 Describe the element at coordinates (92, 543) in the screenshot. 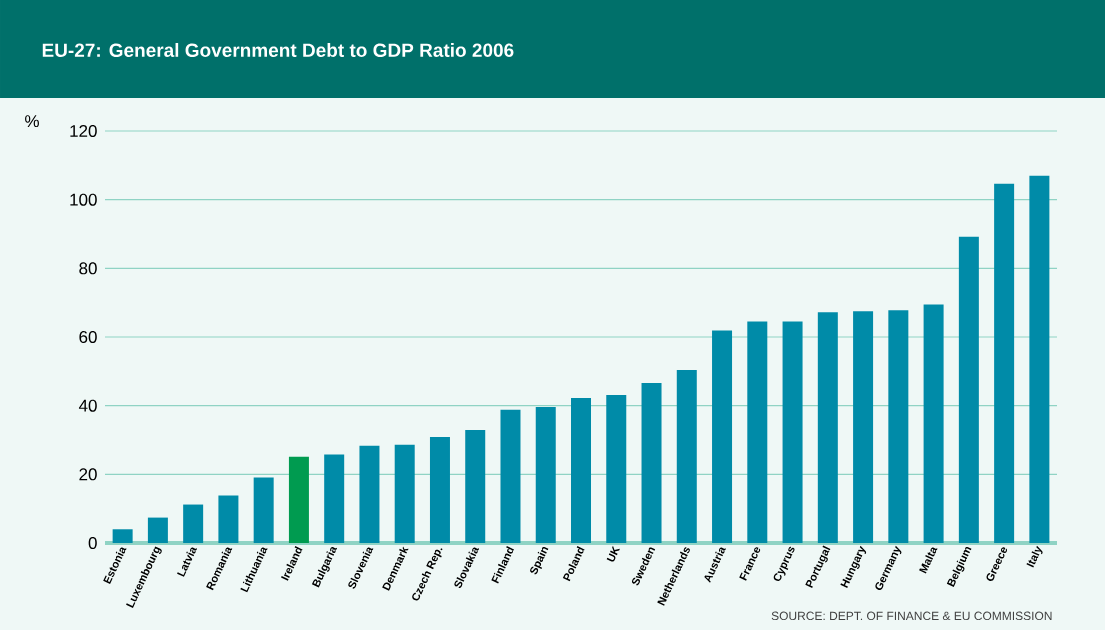

I see `y-tick-label: 0` at that location.